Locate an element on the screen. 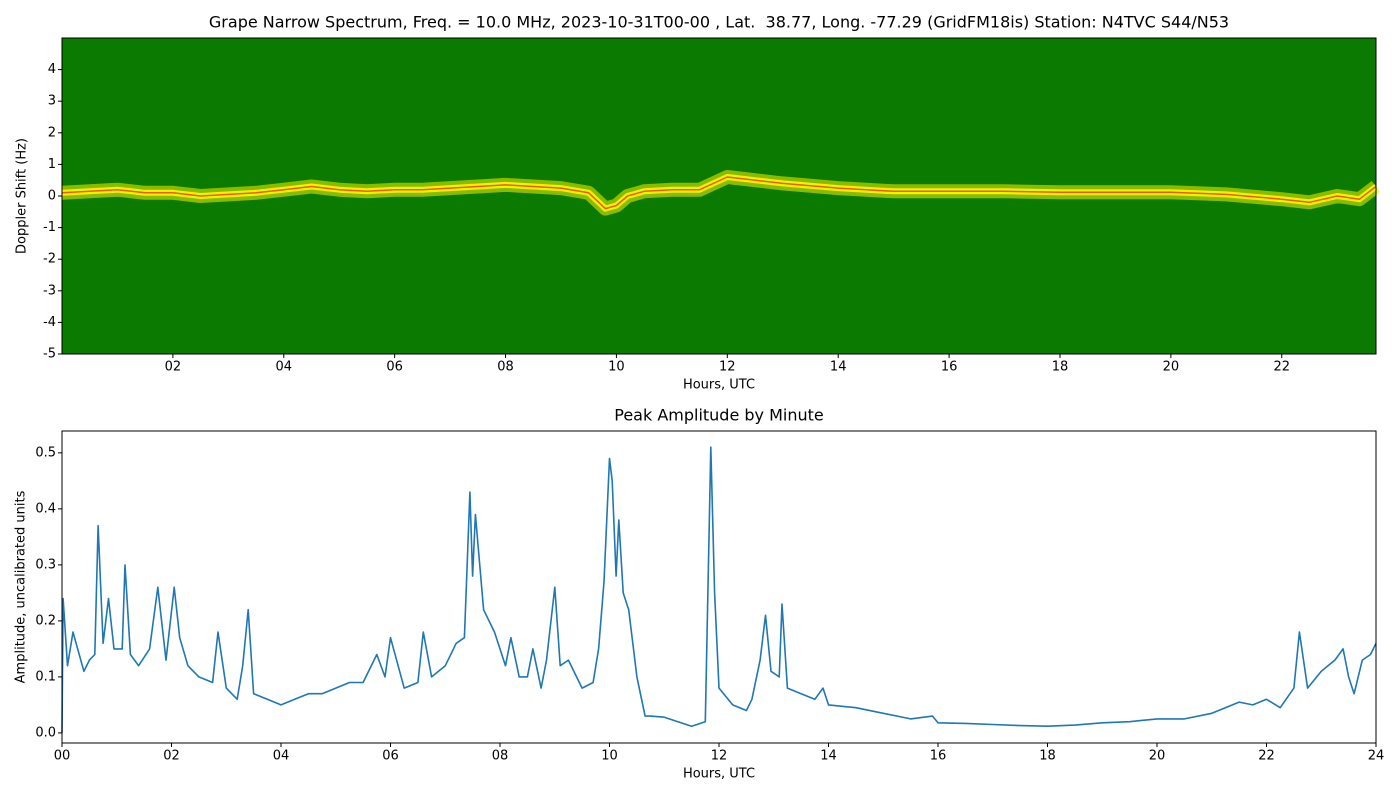  doppler-trace-core is located at coordinates (719, 193).